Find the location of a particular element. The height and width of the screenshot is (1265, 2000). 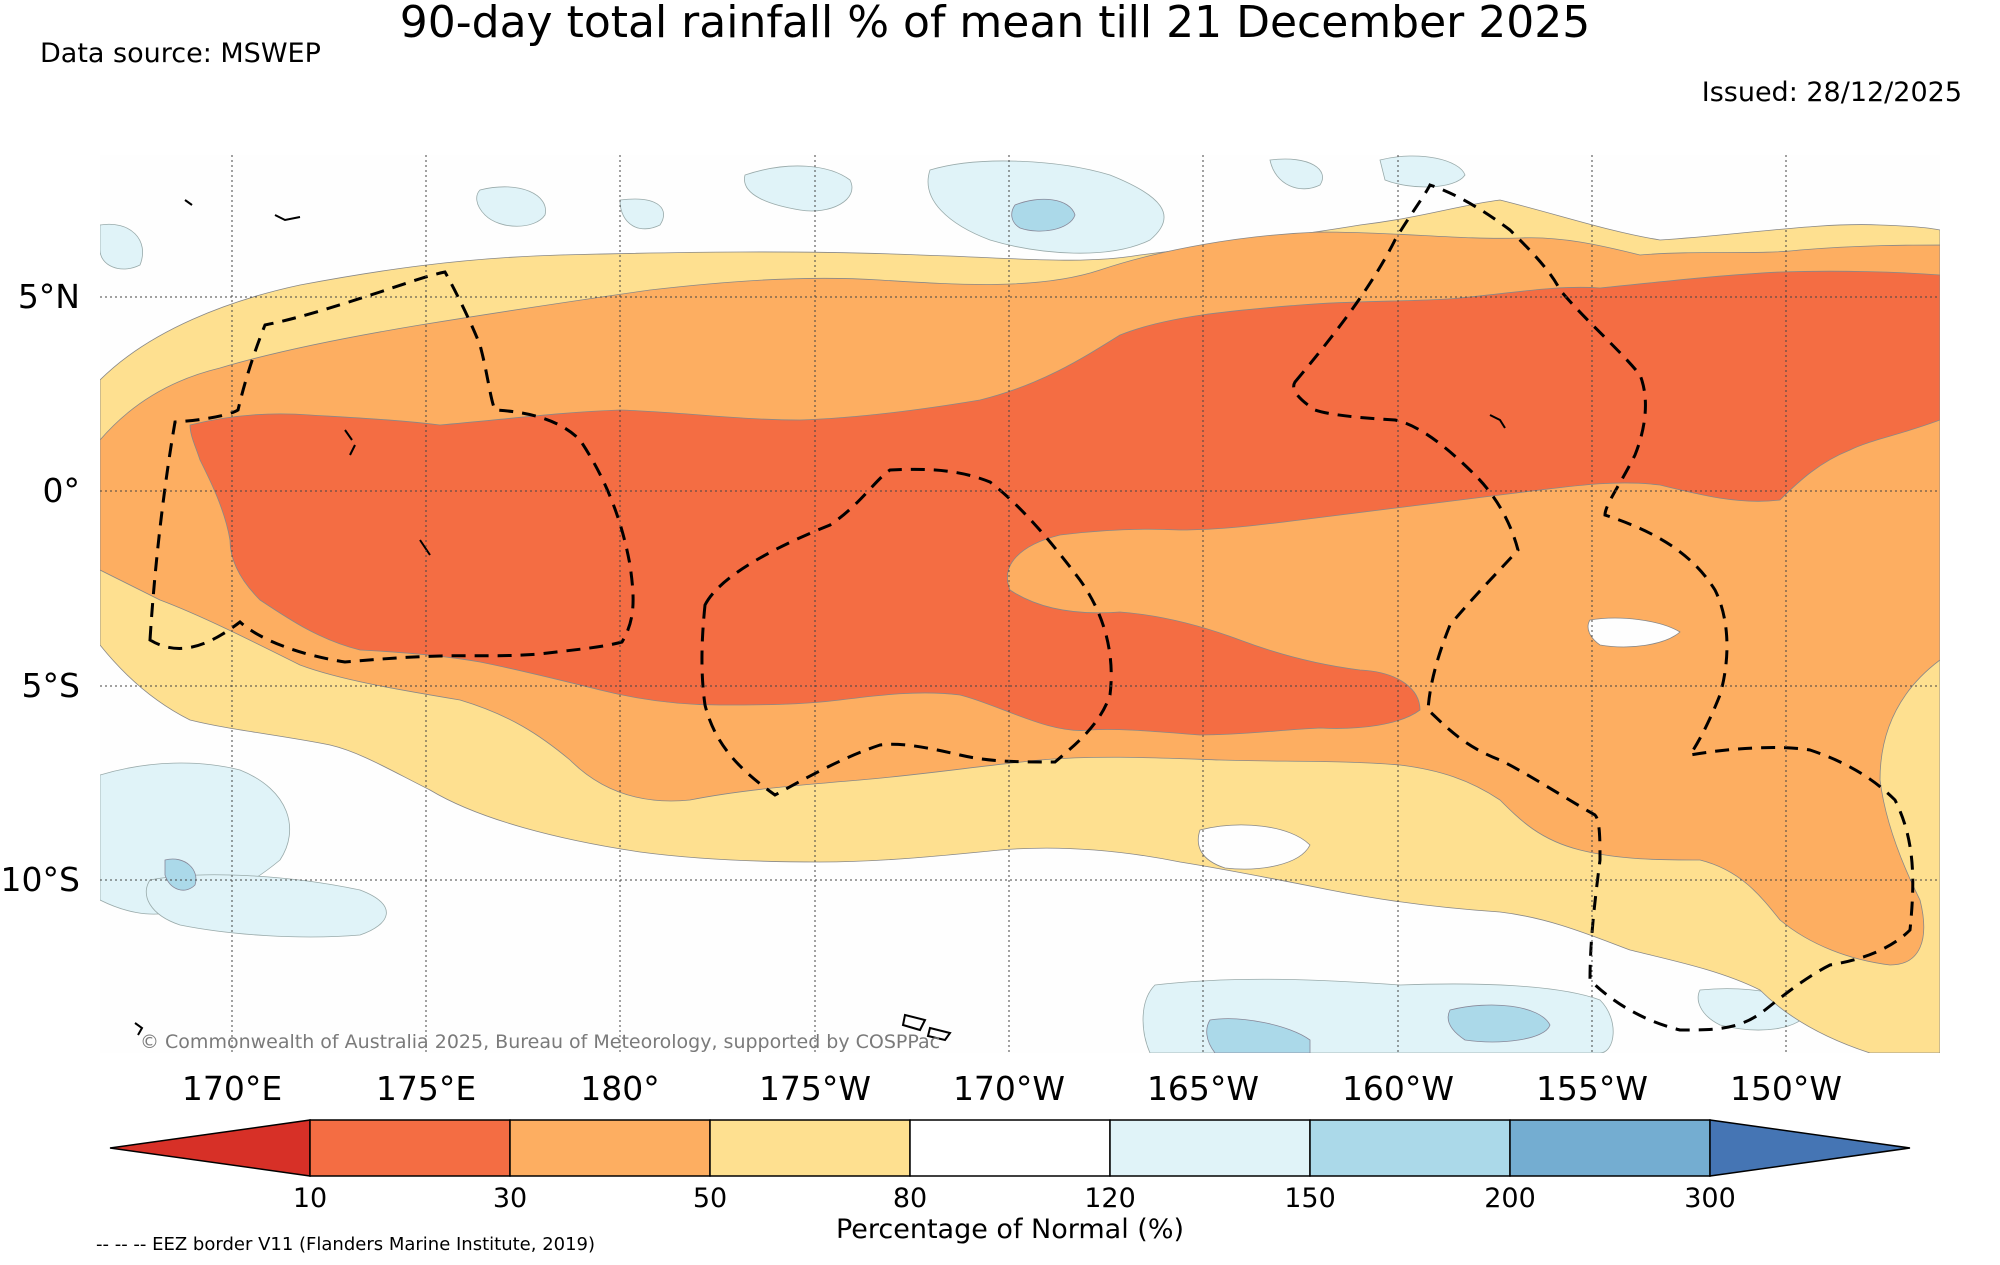

colorbar-tick-80: 80 is located at coordinates (910, 1198).